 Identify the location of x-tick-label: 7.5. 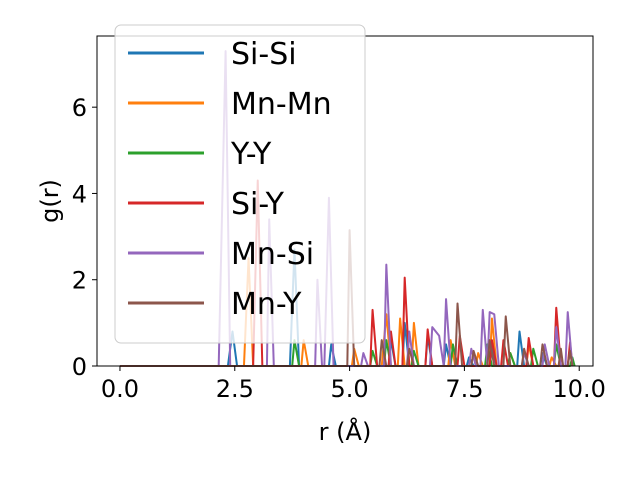
(464, 389).